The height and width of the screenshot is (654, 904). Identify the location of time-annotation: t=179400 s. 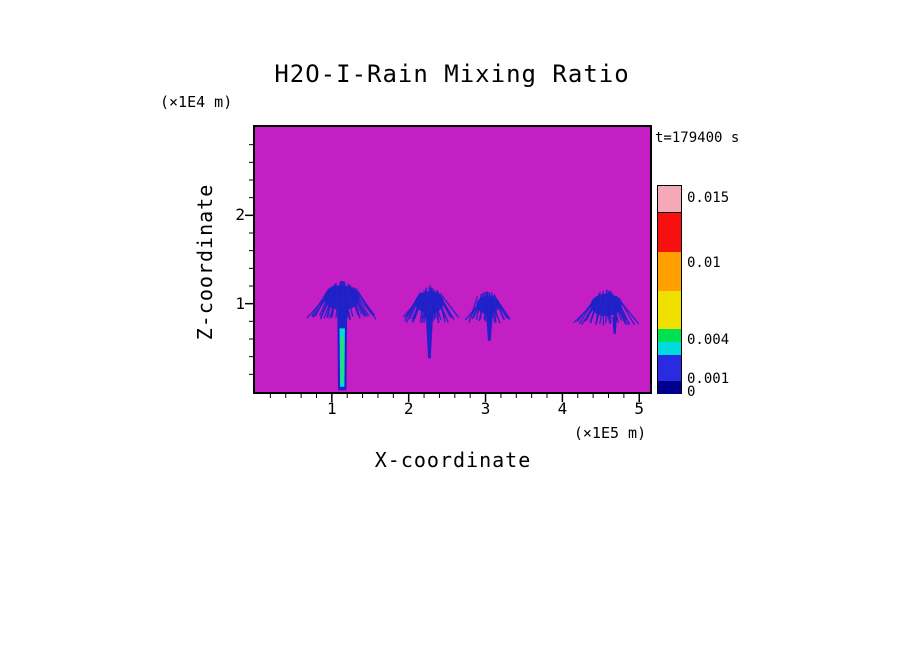
(697, 138).